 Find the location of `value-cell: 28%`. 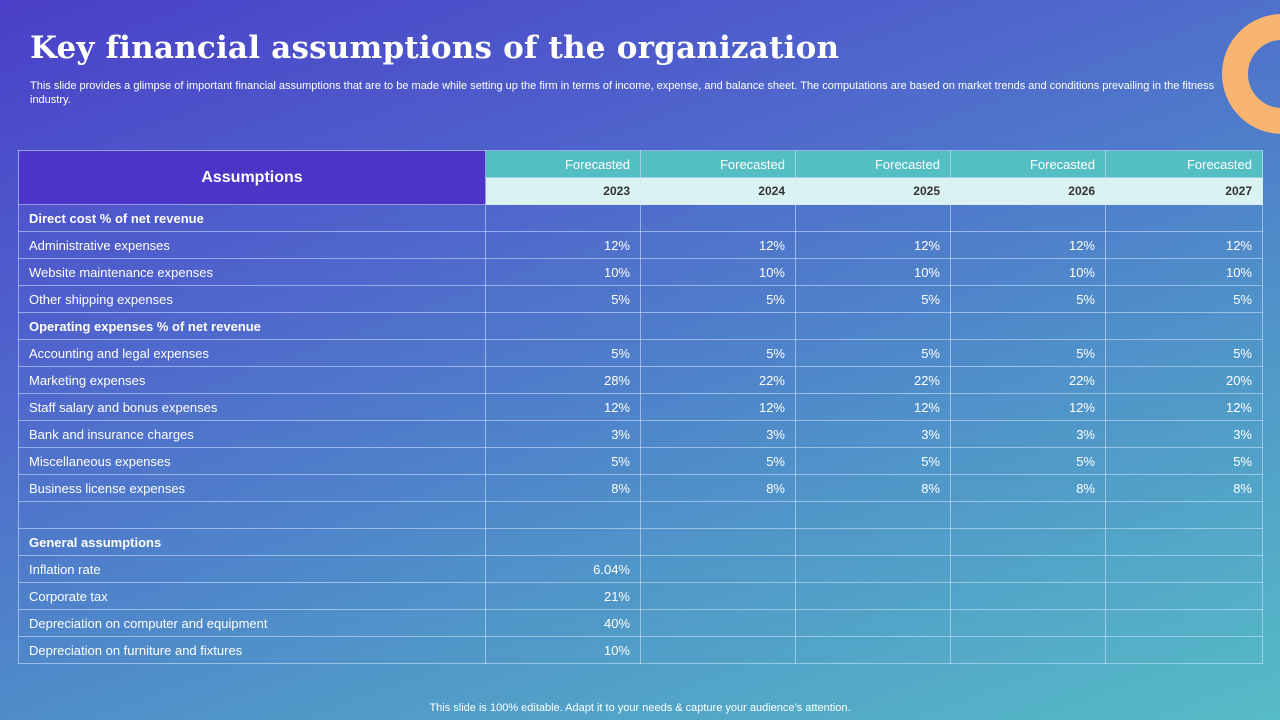

value-cell: 28% is located at coordinates (563, 380).